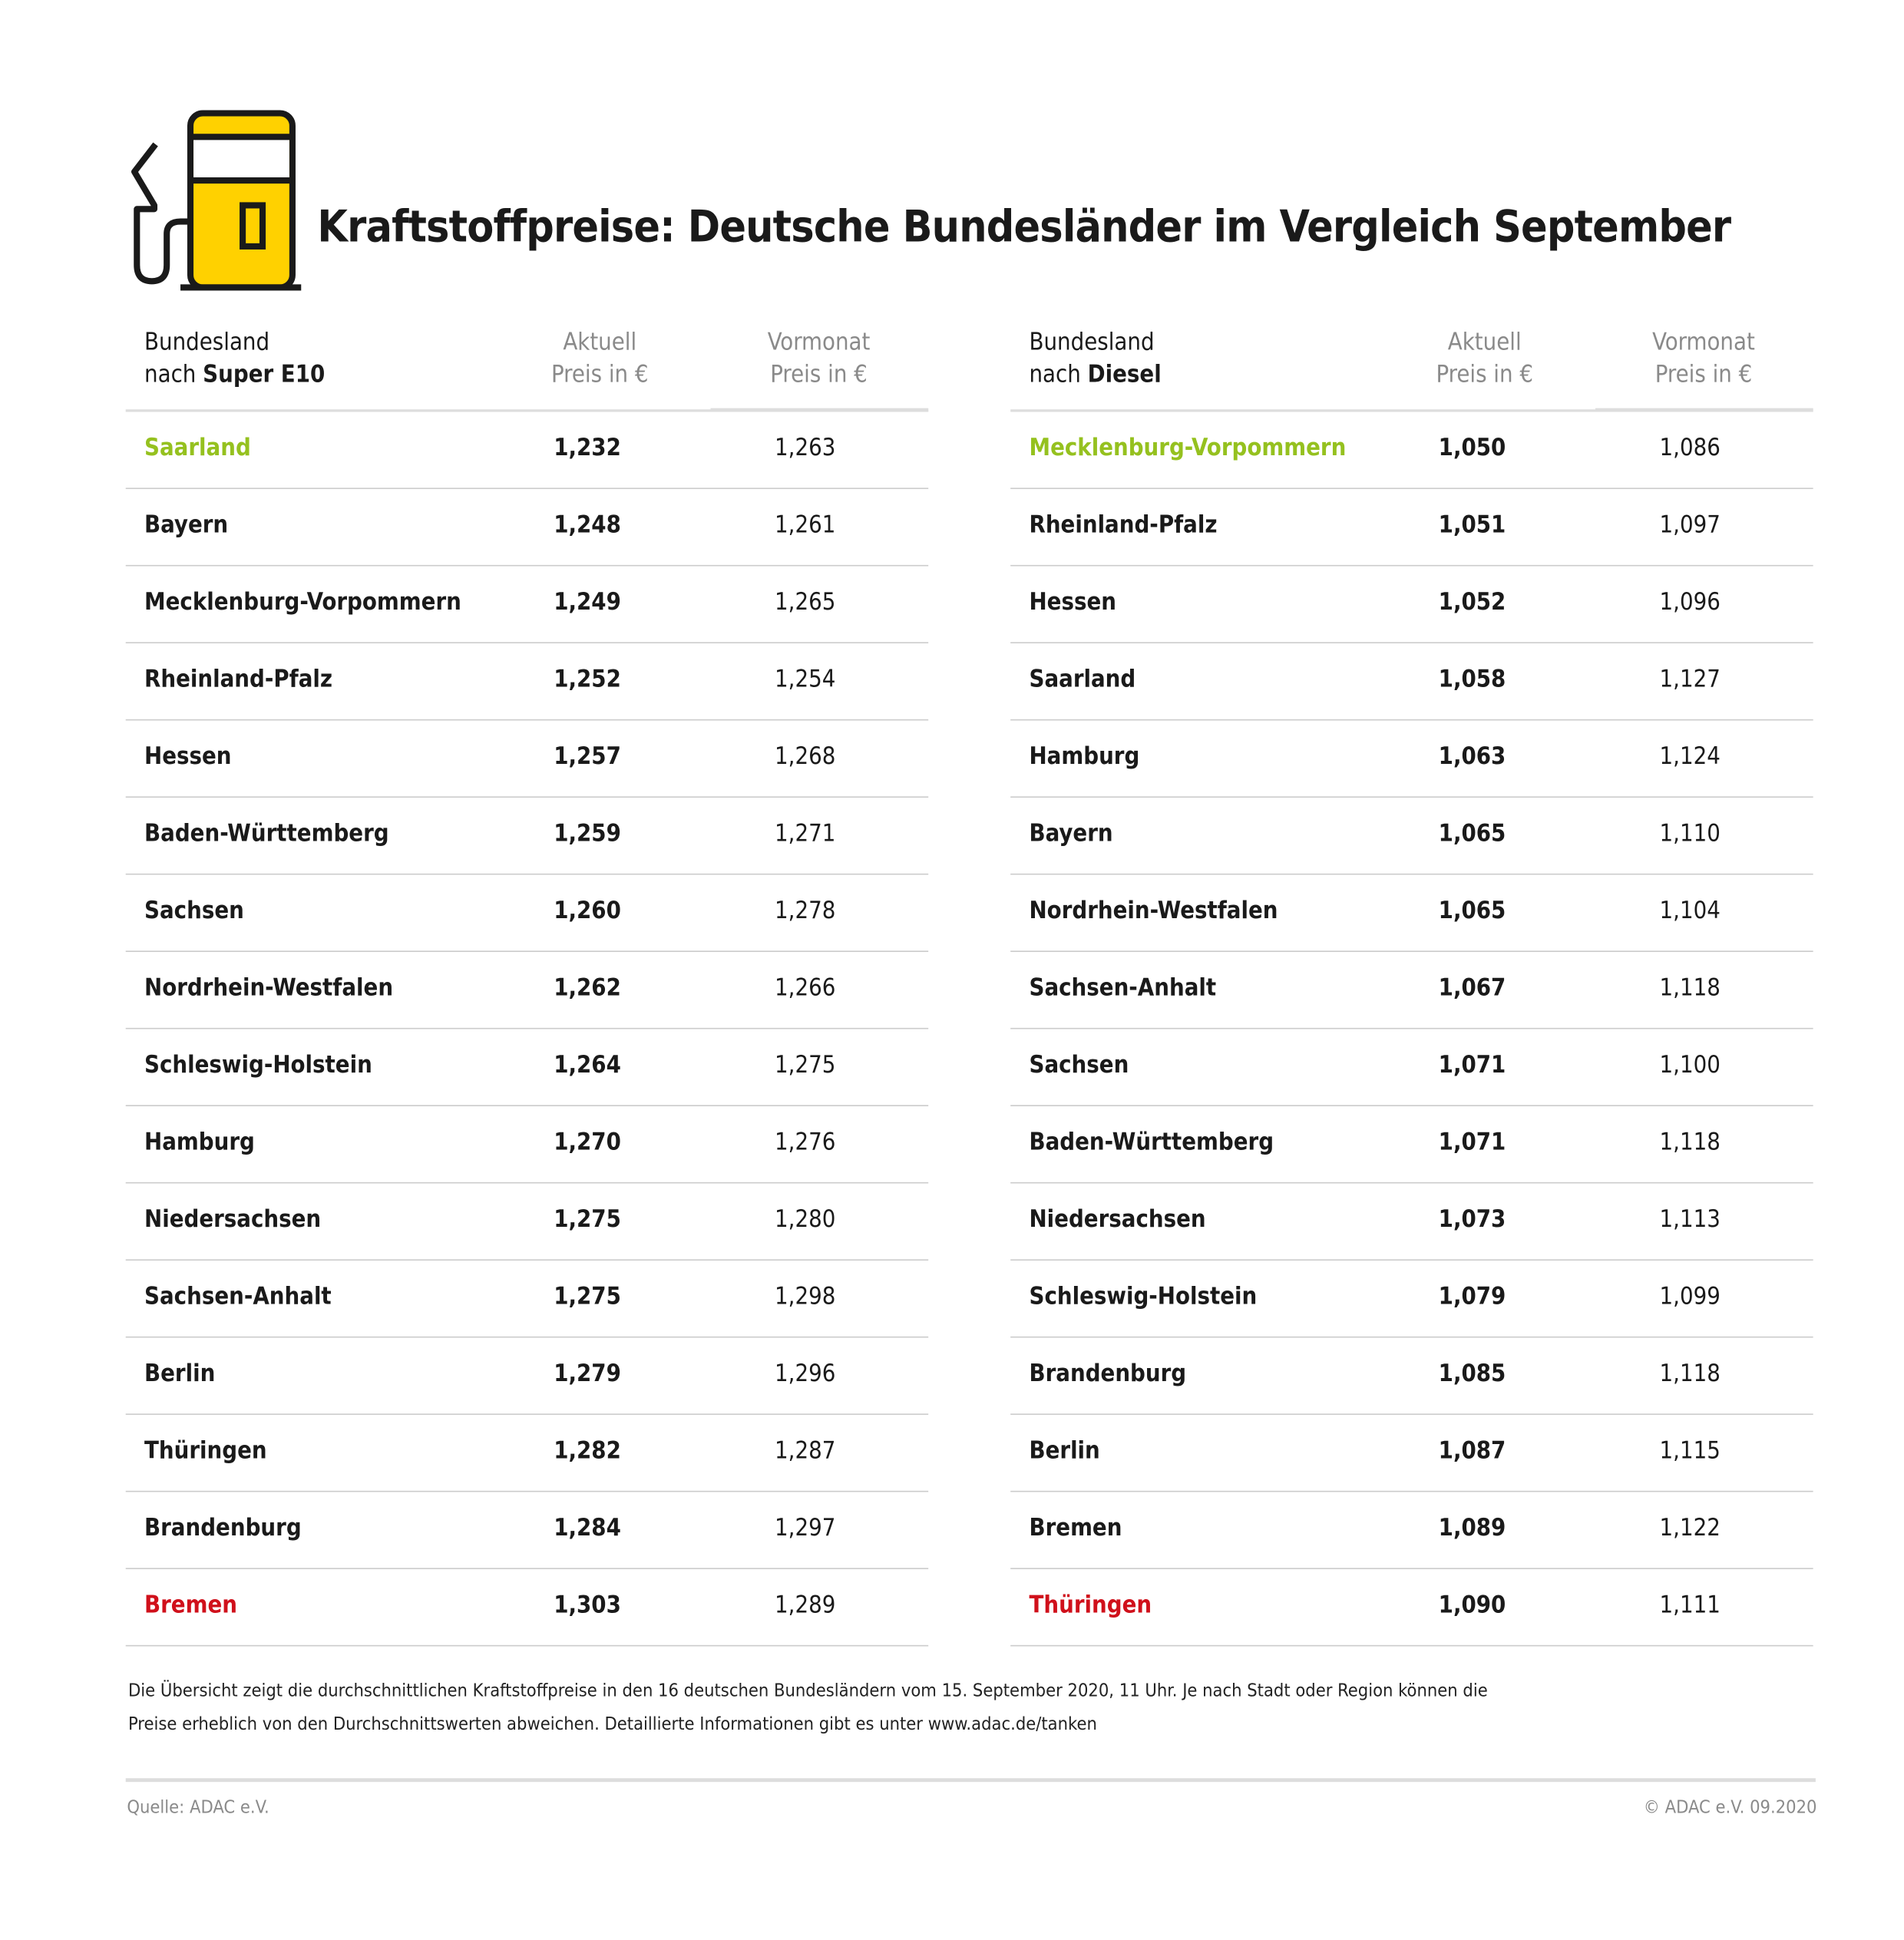 This screenshot has height=1940, width=1904. What do you see at coordinates (1690, 602) in the screenshot?
I see `vormonat-price: 1,096` at bounding box center [1690, 602].